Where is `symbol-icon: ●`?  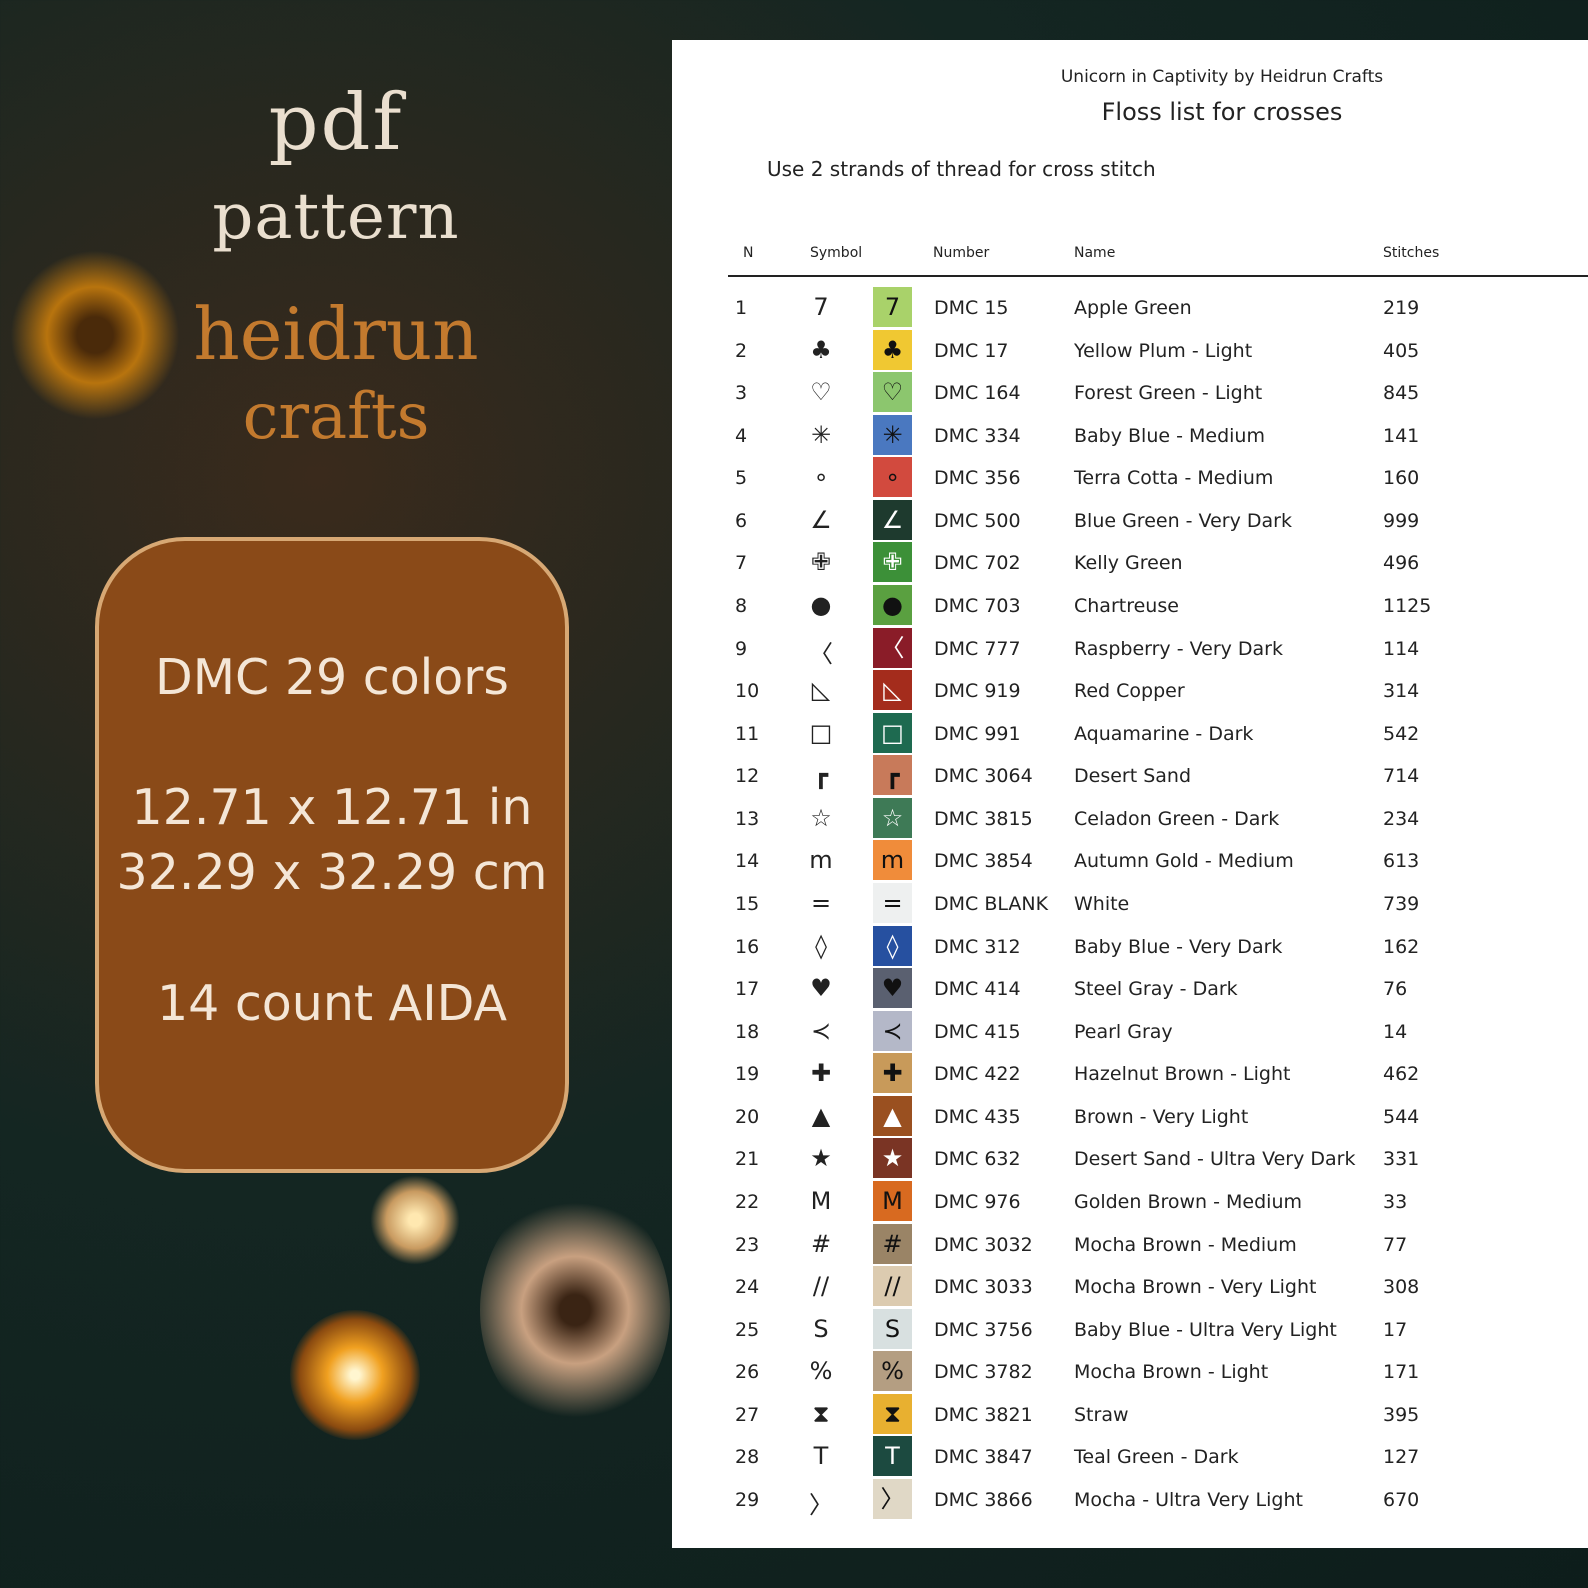
symbol-icon: ● is located at coordinates (821, 604).